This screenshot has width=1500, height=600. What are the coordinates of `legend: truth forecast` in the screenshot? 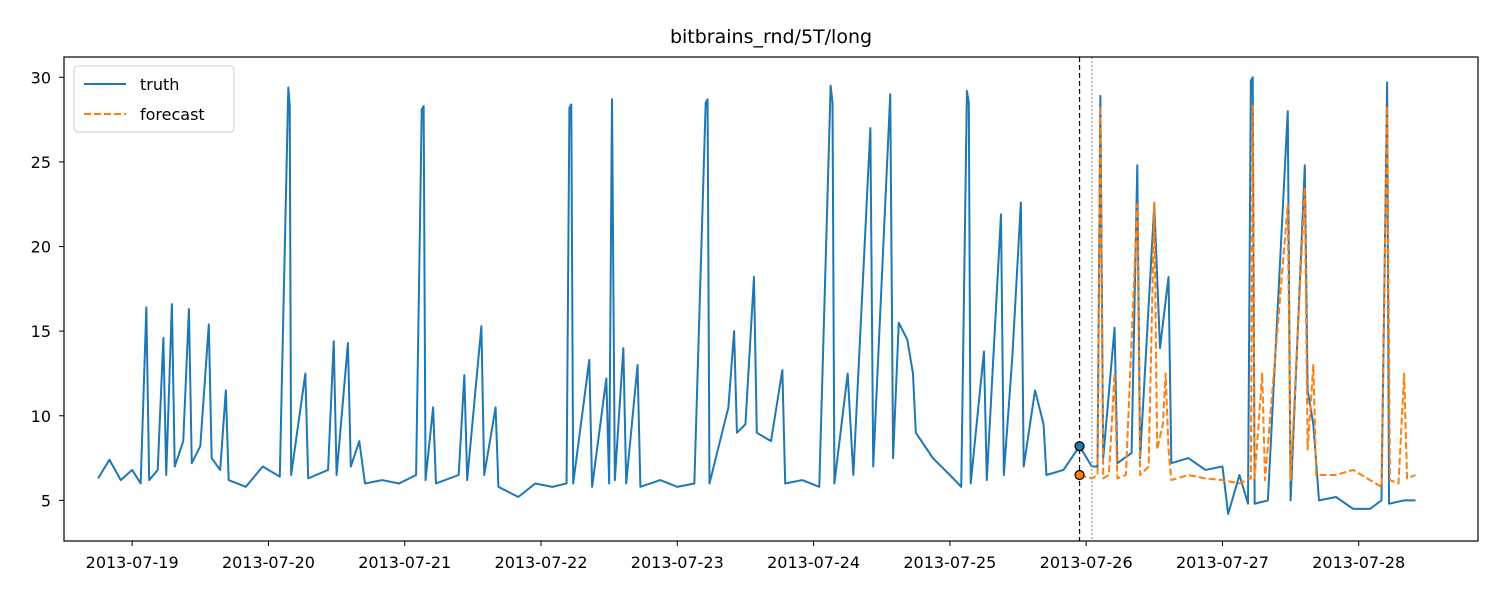 It's located at (154, 99).